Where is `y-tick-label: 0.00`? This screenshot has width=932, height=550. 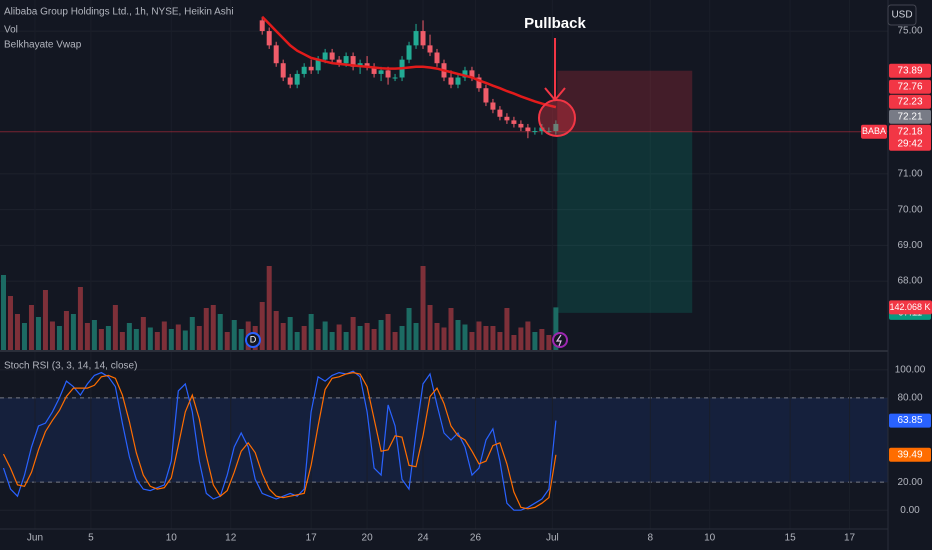 y-tick-label: 0.00 is located at coordinates (910, 510).